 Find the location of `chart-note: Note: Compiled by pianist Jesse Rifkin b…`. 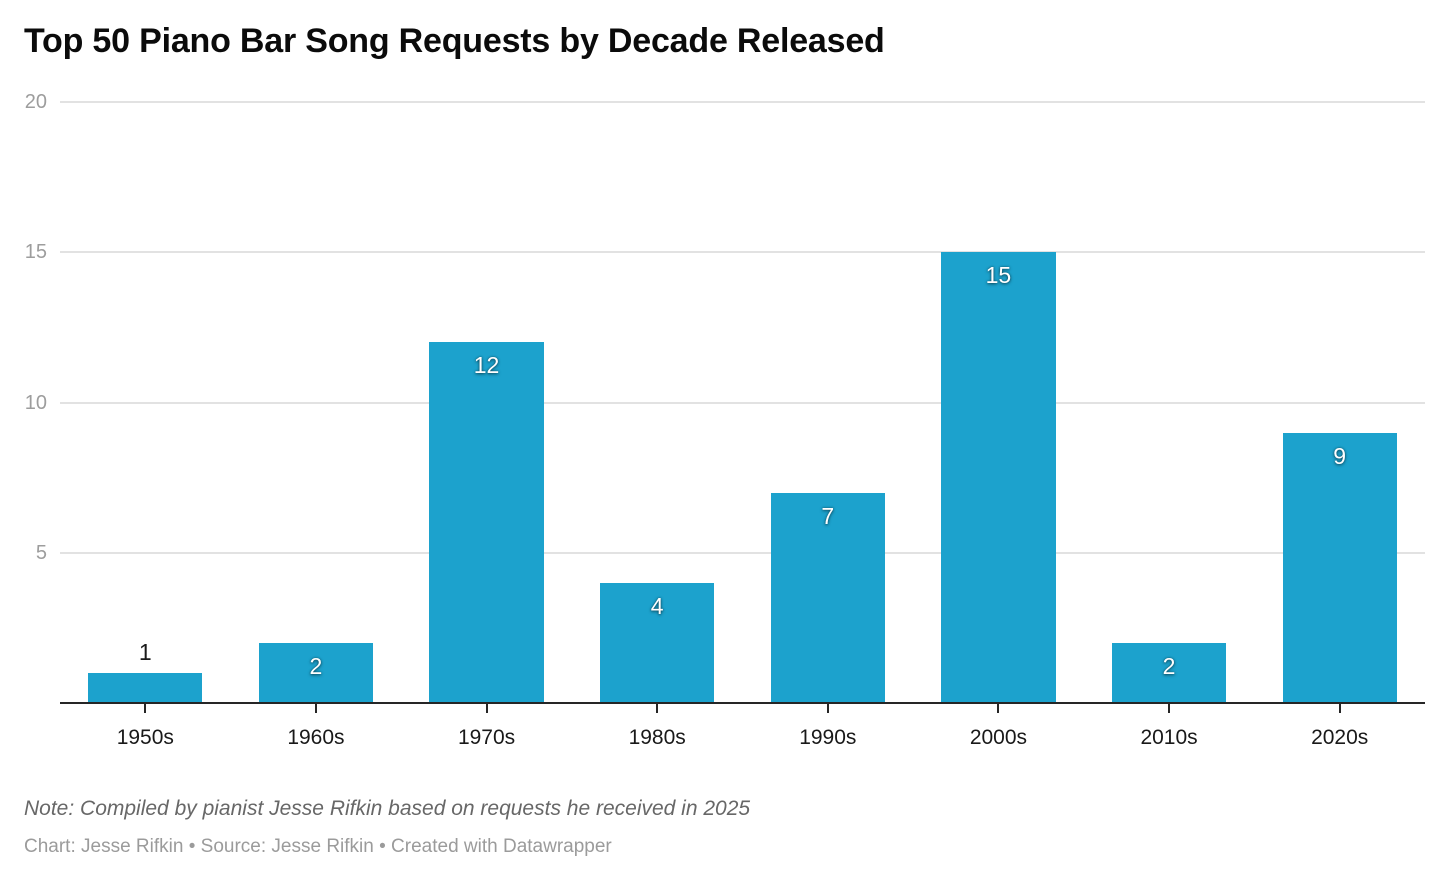

chart-note: Note: Compiled by pianist Jesse Rifkin b… is located at coordinates (387, 808).